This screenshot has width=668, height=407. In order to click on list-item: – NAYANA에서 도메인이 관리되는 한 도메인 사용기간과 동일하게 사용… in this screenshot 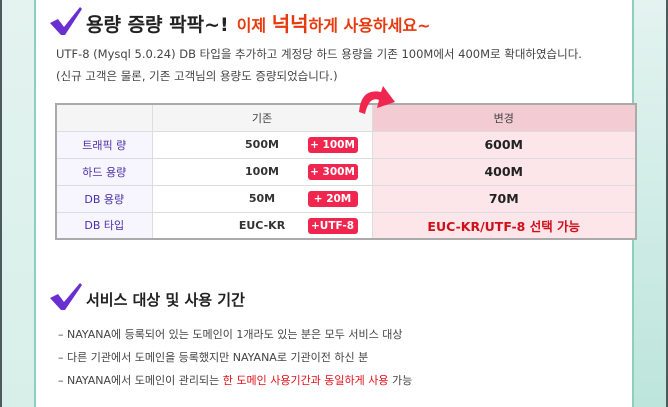, I will do `click(235, 380)`.